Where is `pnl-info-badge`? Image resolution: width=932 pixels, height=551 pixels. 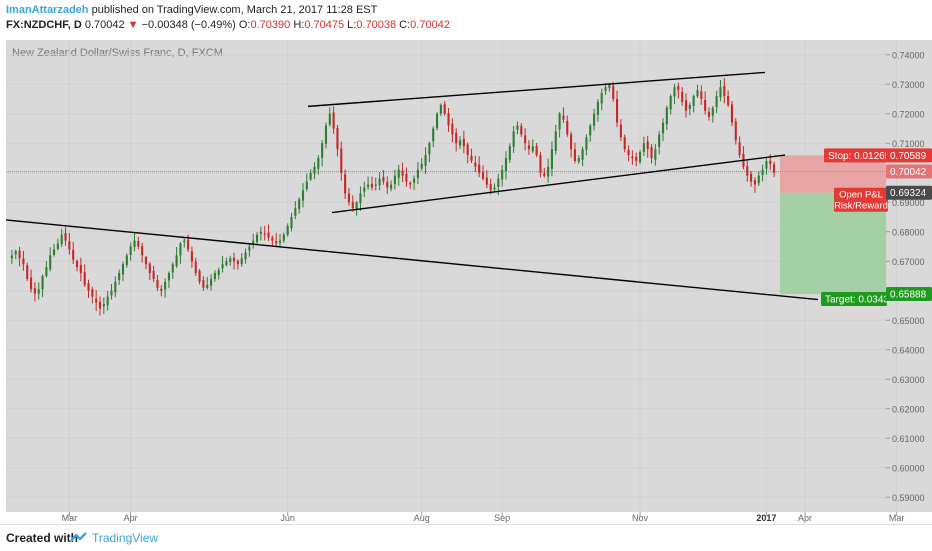
pnl-info-badge is located at coordinates (861, 199).